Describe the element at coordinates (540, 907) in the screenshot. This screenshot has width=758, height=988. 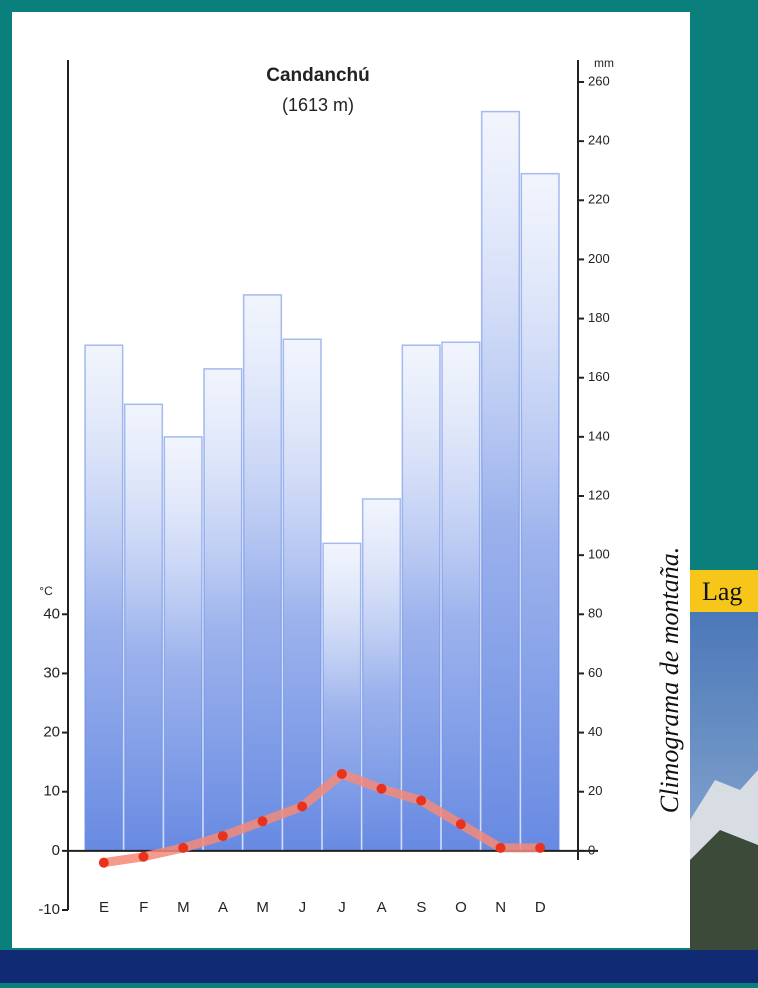
I see `x-tick-label: D` at that location.